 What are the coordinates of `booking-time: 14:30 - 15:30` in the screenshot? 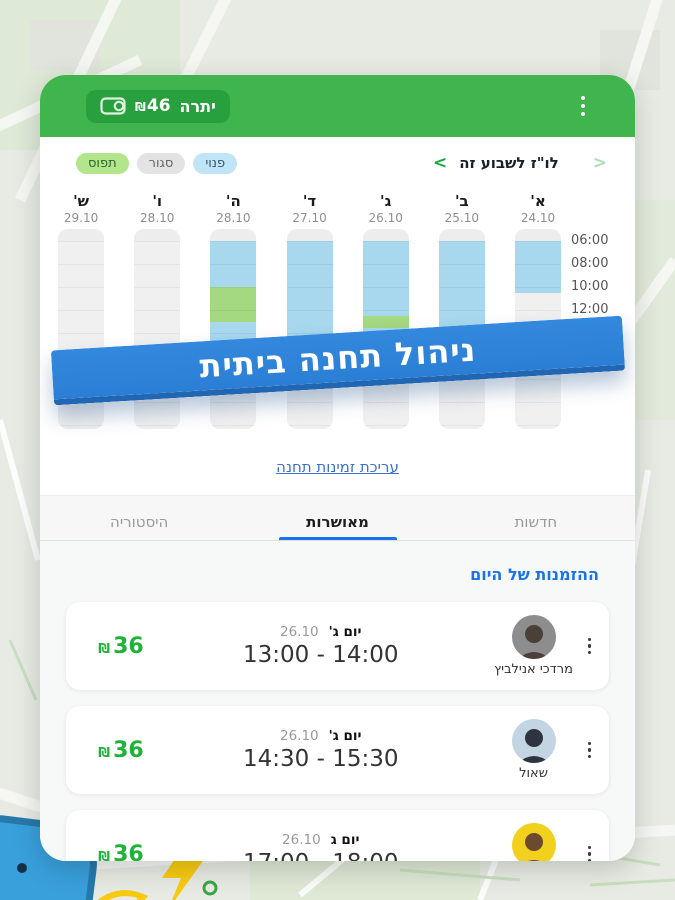 It's located at (321, 759).